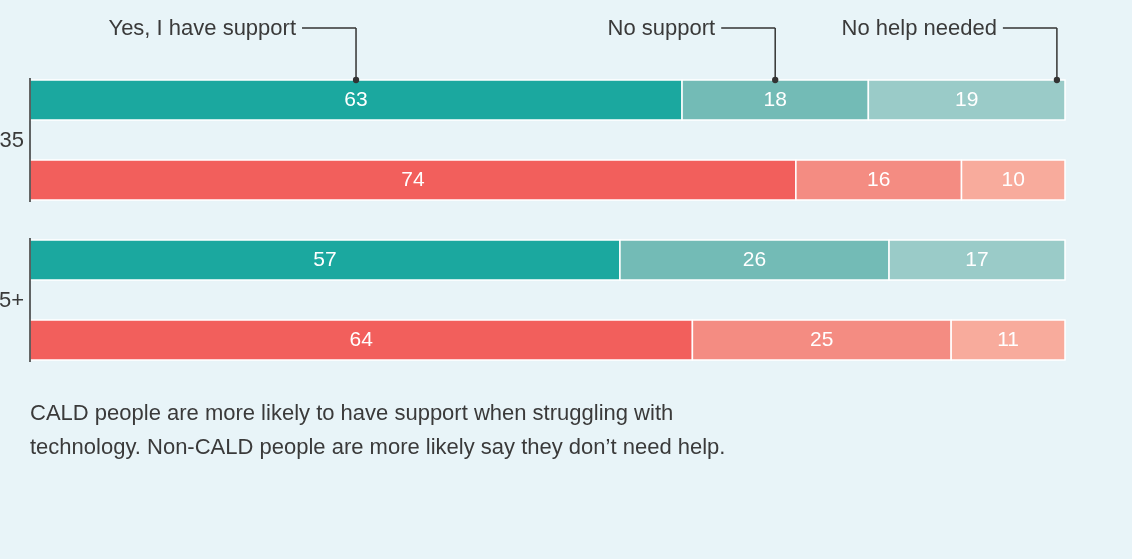  I want to click on series-label: Yes, I have support, so click(202, 27).